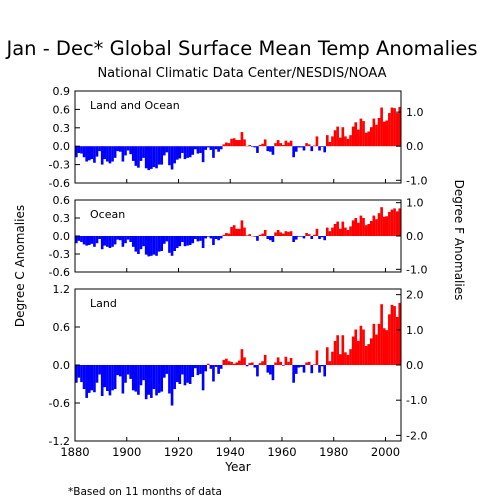 The height and width of the screenshot is (502, 484). Describe the element at coordinates (314, 235) in the screenshot. I see `bar-ocean-1972` at that location.